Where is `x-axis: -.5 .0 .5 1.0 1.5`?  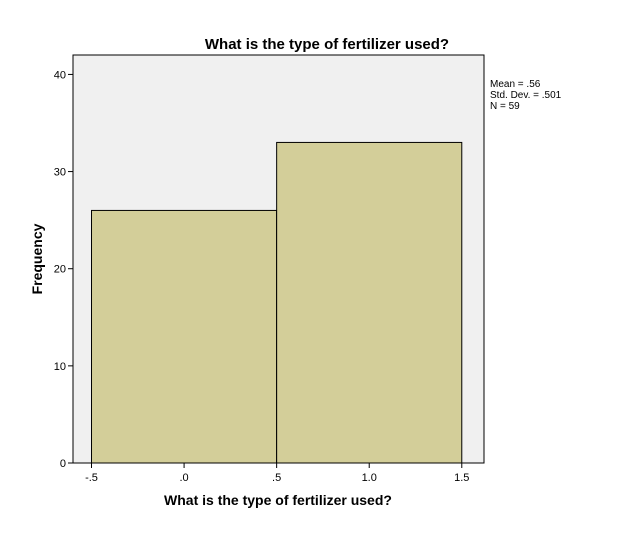 x-axis: -.5 .0 .5 1.0 1.5 is located at coordinates (277, 473).